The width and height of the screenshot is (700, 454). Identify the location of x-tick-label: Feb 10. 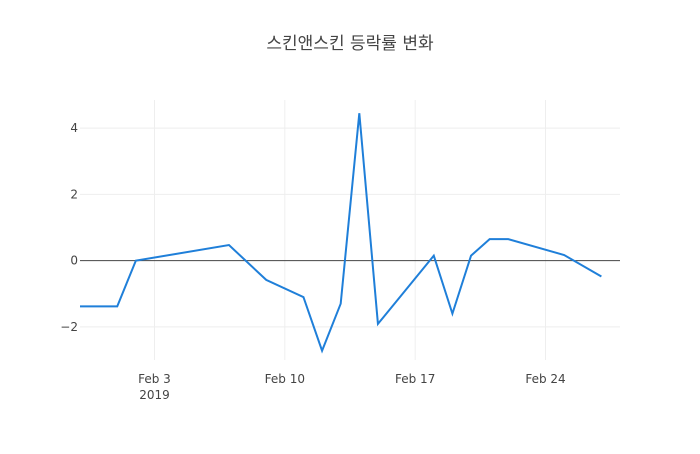
(285, 379).